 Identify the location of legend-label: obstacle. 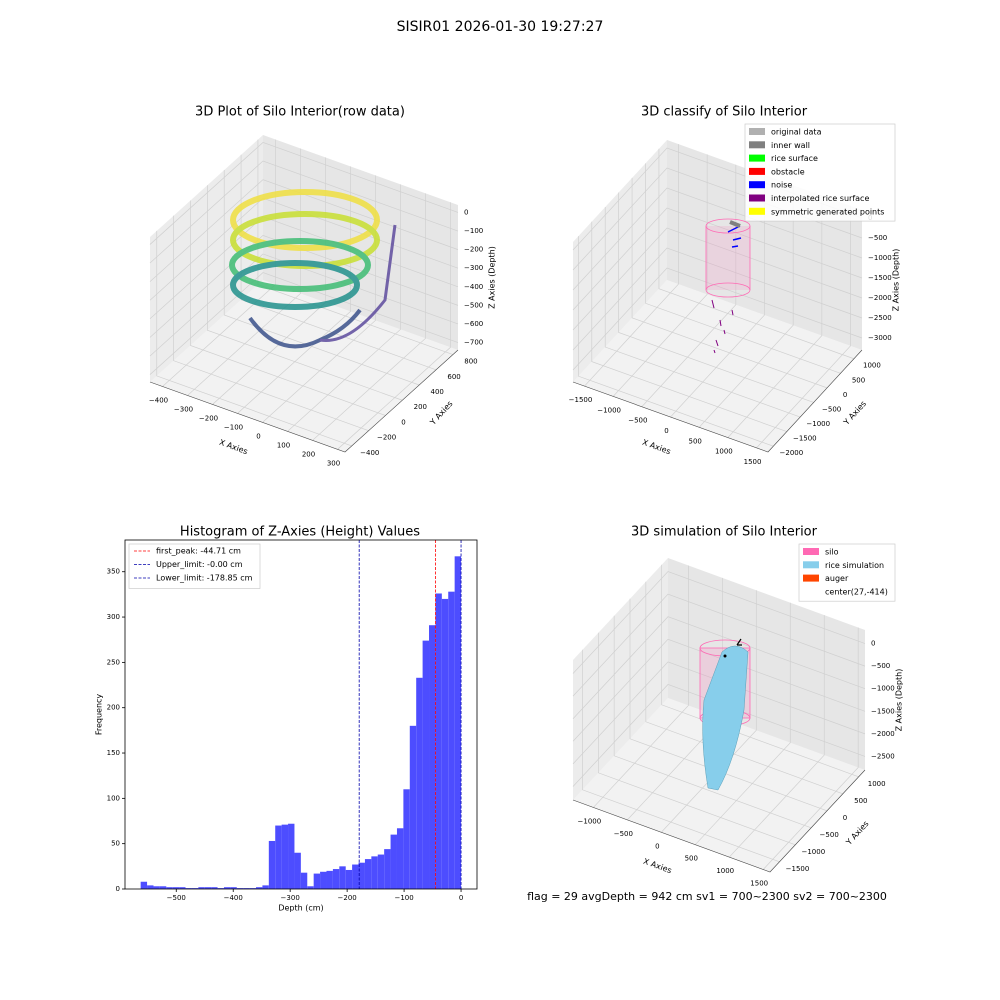
(788, 171).